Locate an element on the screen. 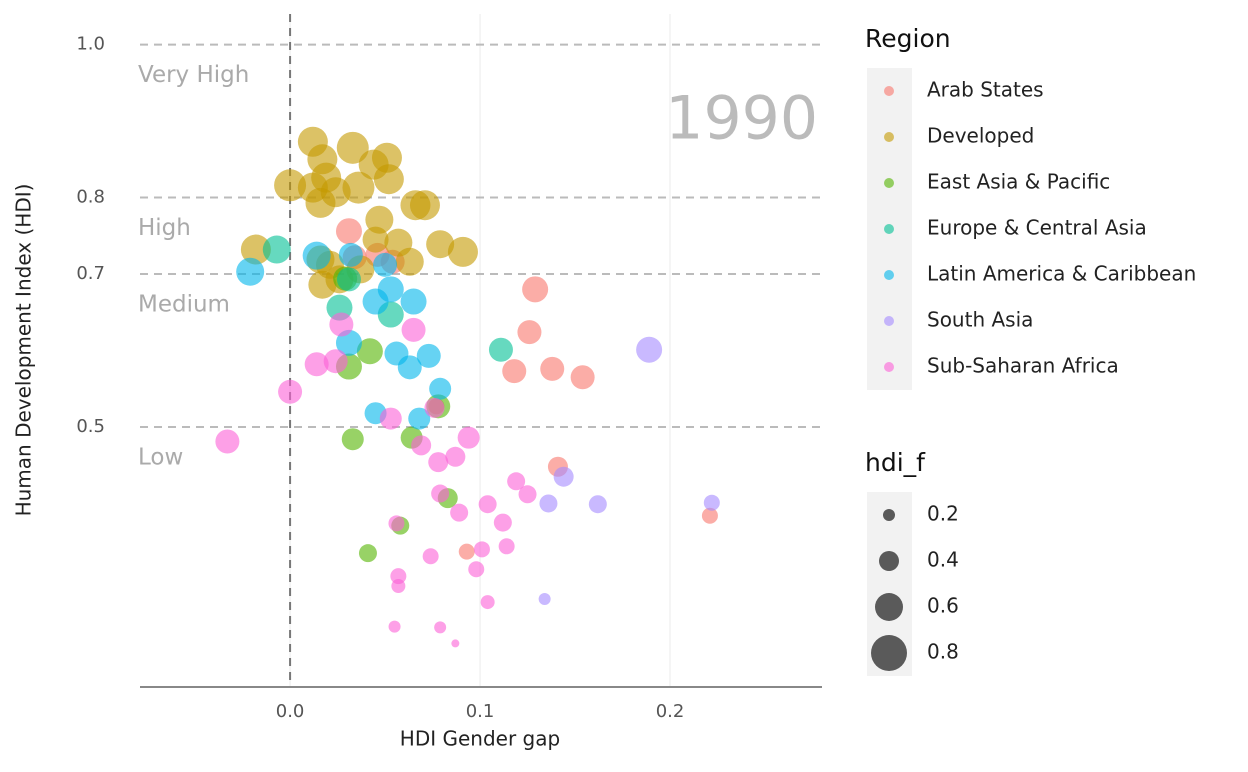 Image resolution: width=1248 pixels, height=772 pixels. size-legend-label: 0.2 is located at coordinates (943, 514).